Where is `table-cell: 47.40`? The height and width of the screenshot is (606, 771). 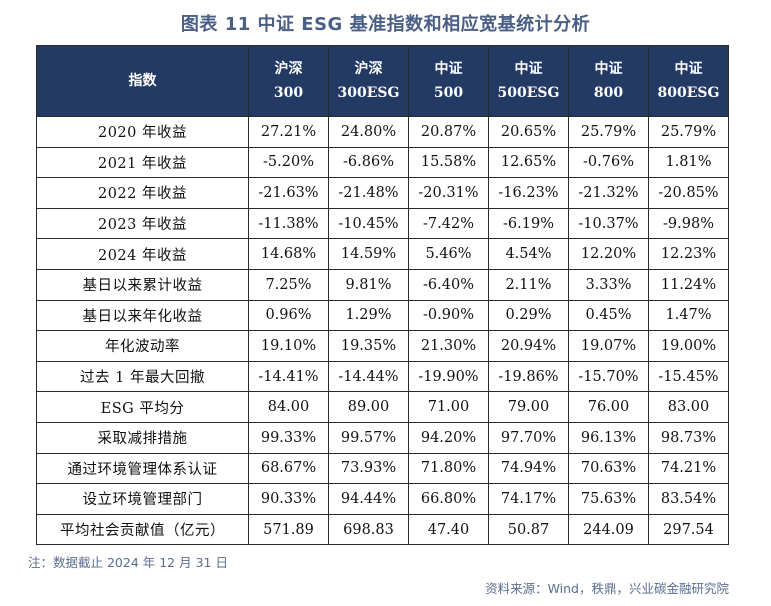
table-cell: 47.40 is located at coordinates (448, 529).